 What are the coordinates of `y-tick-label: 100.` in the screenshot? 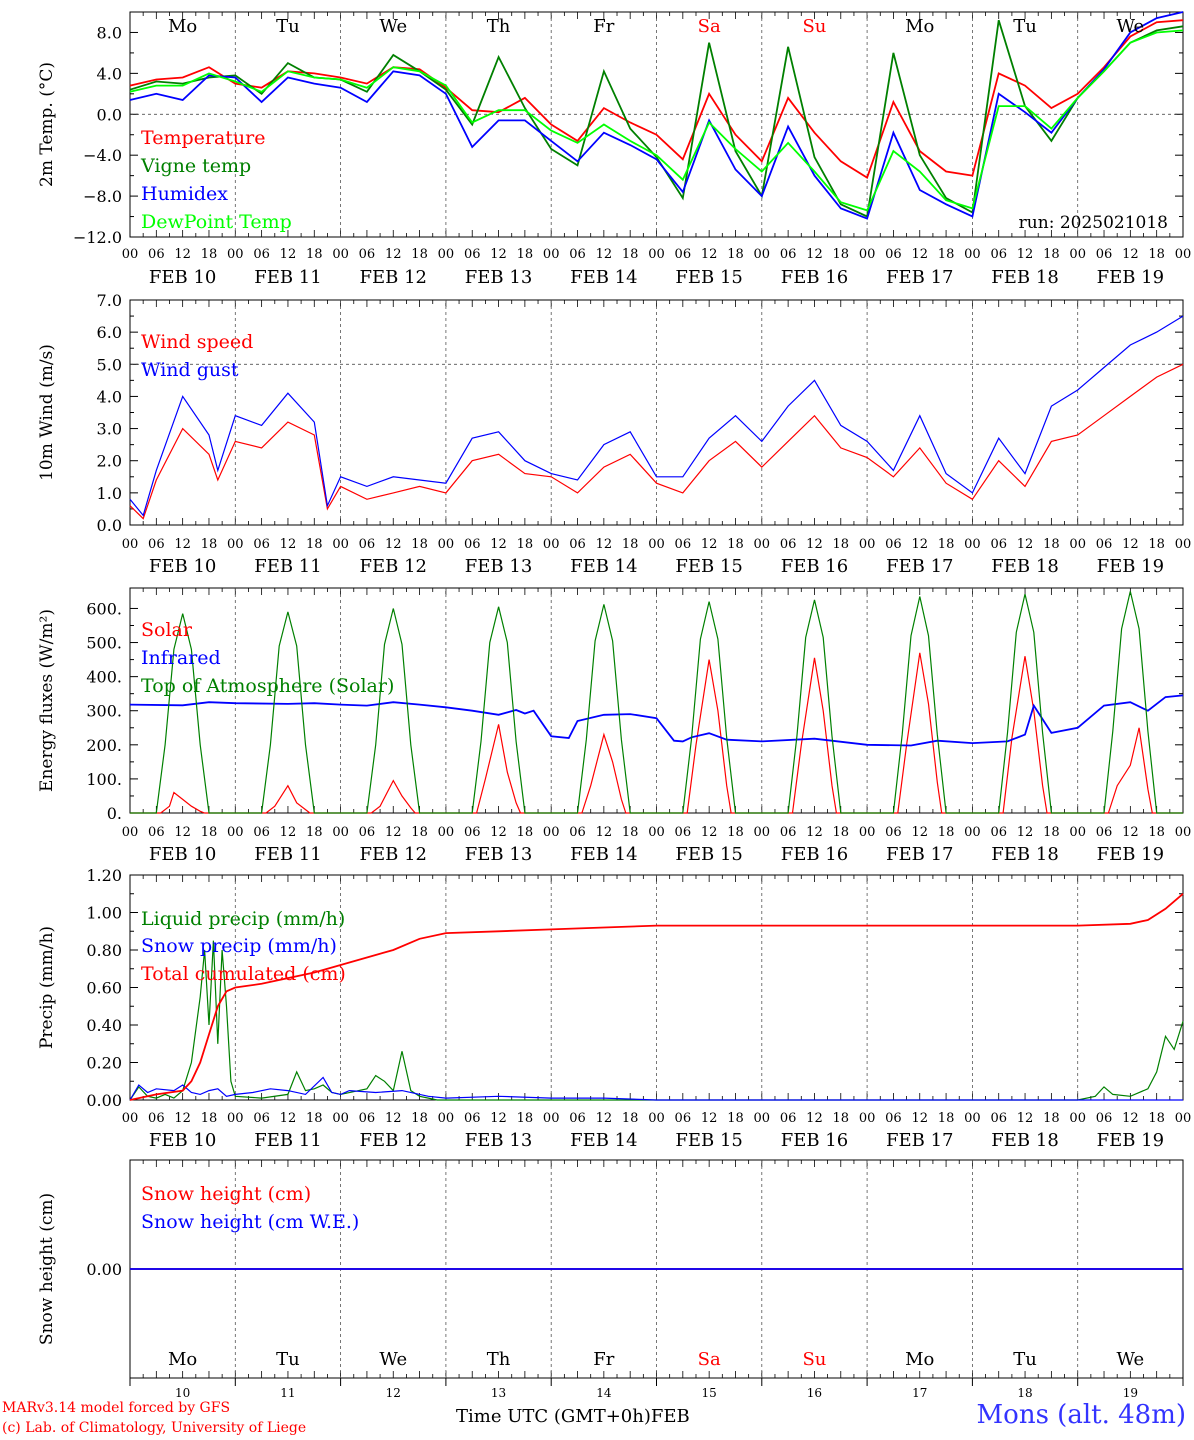 It's located at (104, 779).